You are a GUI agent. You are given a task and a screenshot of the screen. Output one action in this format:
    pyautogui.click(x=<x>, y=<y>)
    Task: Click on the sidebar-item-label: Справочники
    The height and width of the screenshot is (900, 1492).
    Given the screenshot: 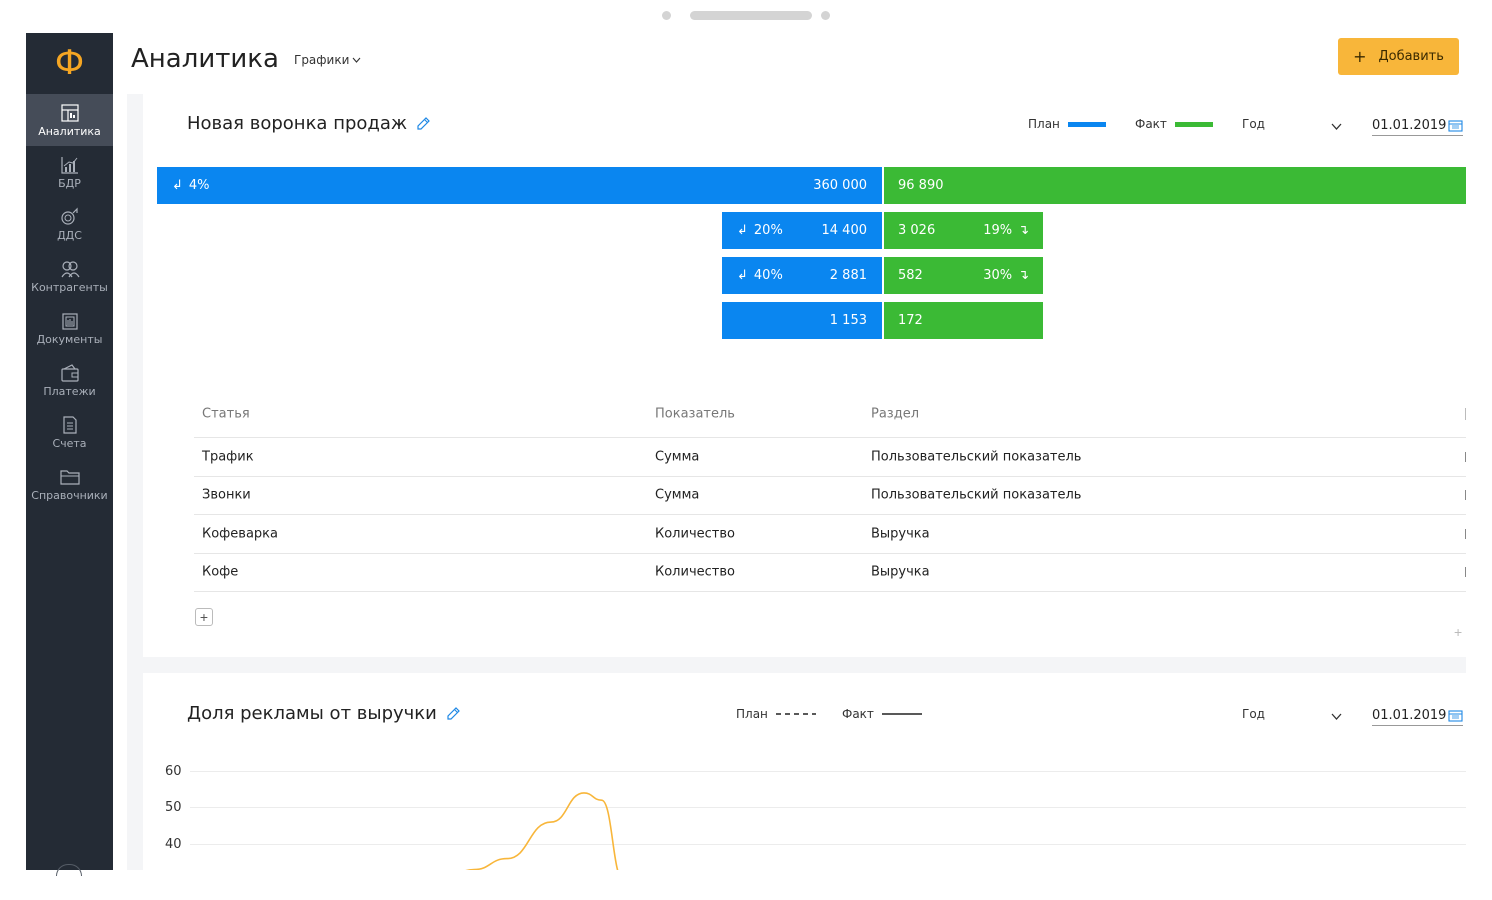 What is the action you would take?
    pyautogui.click(x=69, y=495)
    